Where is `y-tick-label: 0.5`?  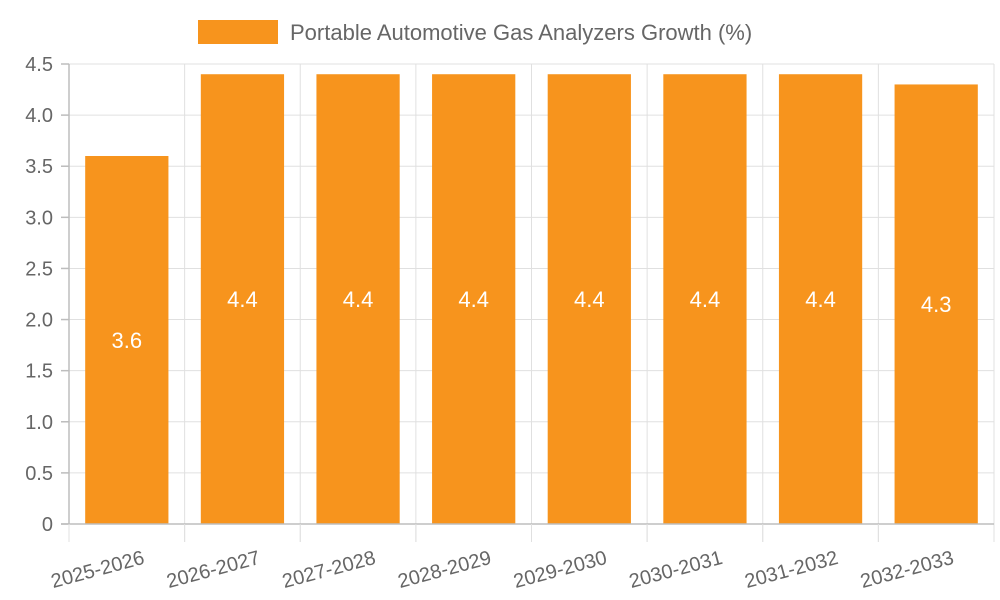 y-tick-label: 0.5 is located at coordinates (39, 474).